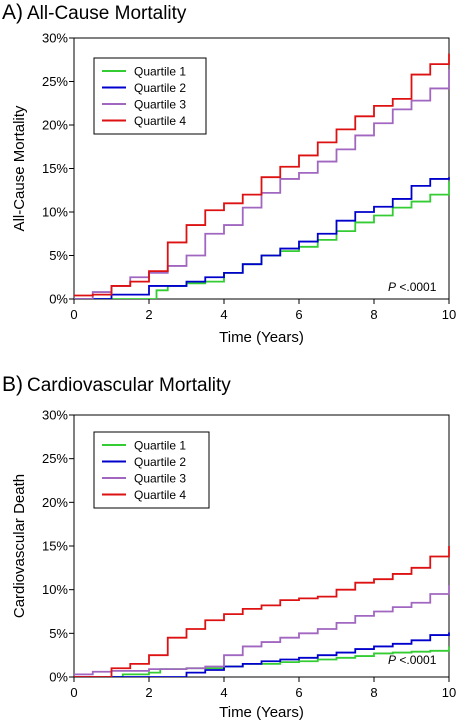 The width and height of the screenshot is (459, 722). What do you see at coordinates (19, 546) in the screenshot?
I see `y-axis-label: Cardiovascular Death` at bounding box center [19, 546].